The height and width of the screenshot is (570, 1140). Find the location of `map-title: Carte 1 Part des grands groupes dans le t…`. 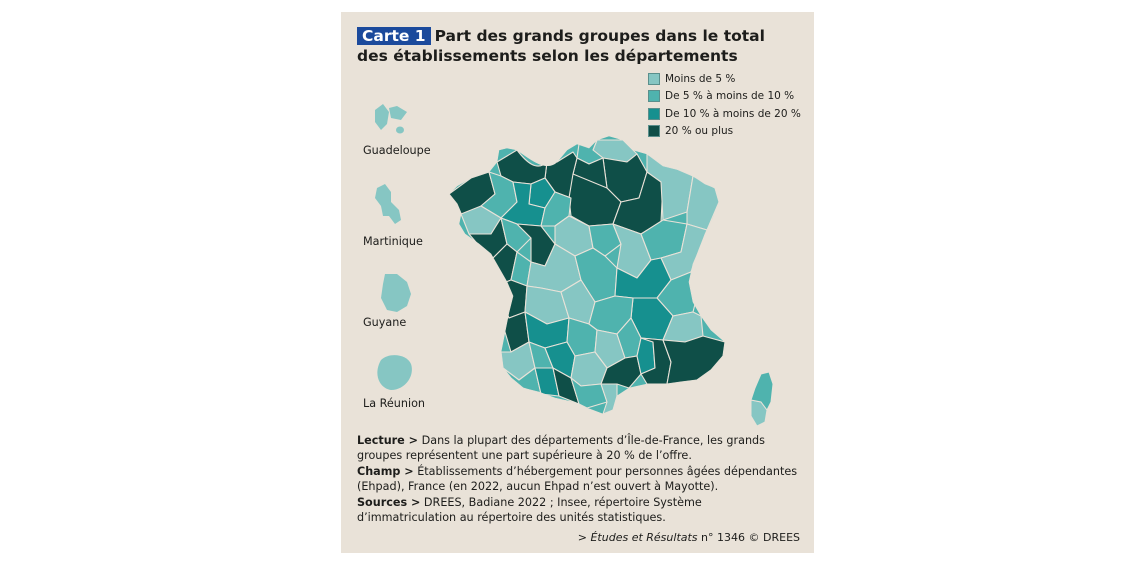

map-title: Carte 1 Part des grands groupes dans le t… is located at coordinates (577, 46).